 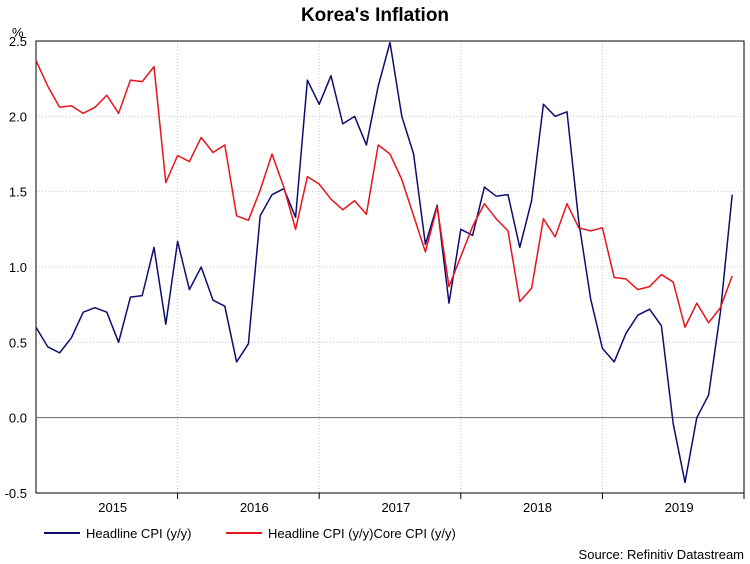 What do you see at coordinates (661, 554) in the screenshot?
I see `source-note: Source: Refinitiv Datastream` at bounding box center [661, 554].